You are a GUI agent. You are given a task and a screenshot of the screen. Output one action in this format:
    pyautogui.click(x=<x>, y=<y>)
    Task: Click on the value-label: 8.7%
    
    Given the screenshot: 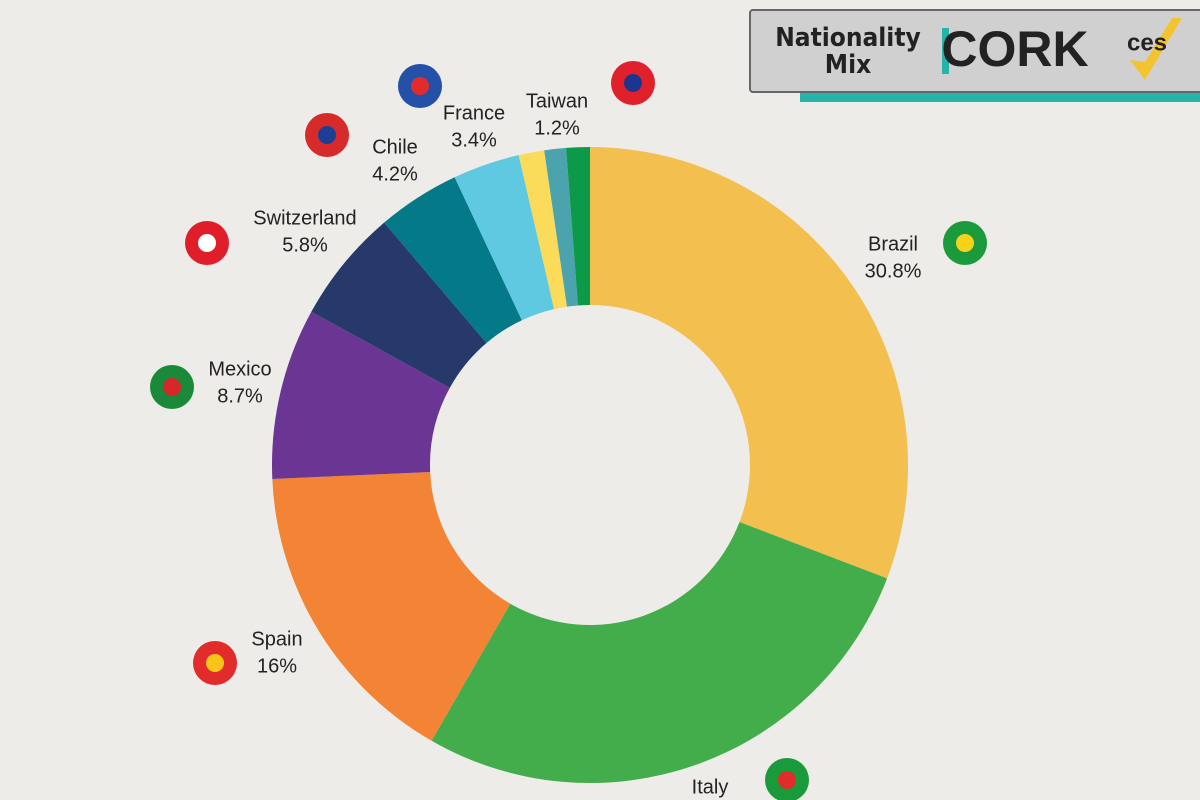 What is the action you would take?
    pyautogui.click(x=240, y=396)
    